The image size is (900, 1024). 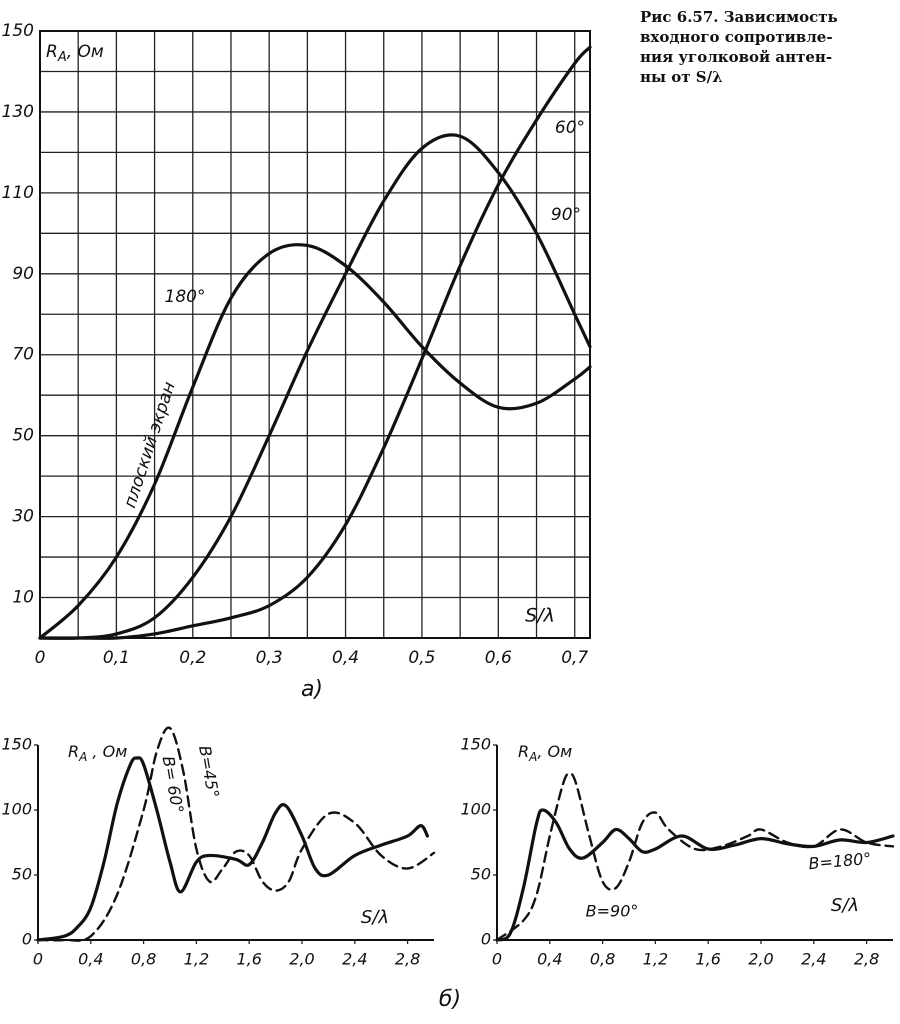 I want to click on y-tick-label: 10, so click(x=23, y=598).